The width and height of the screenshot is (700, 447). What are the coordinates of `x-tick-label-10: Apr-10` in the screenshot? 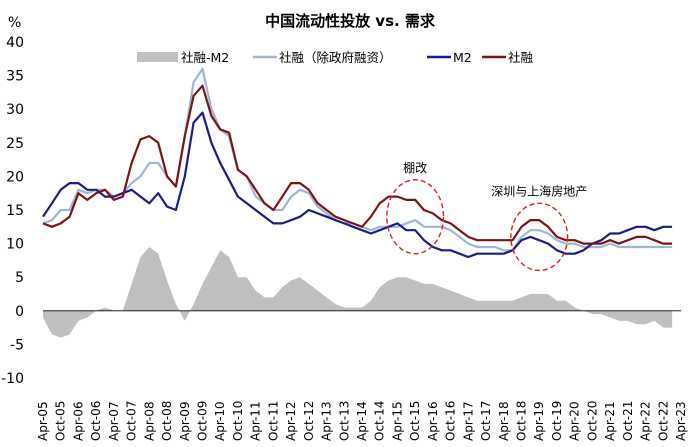 It's located at (220, 421).